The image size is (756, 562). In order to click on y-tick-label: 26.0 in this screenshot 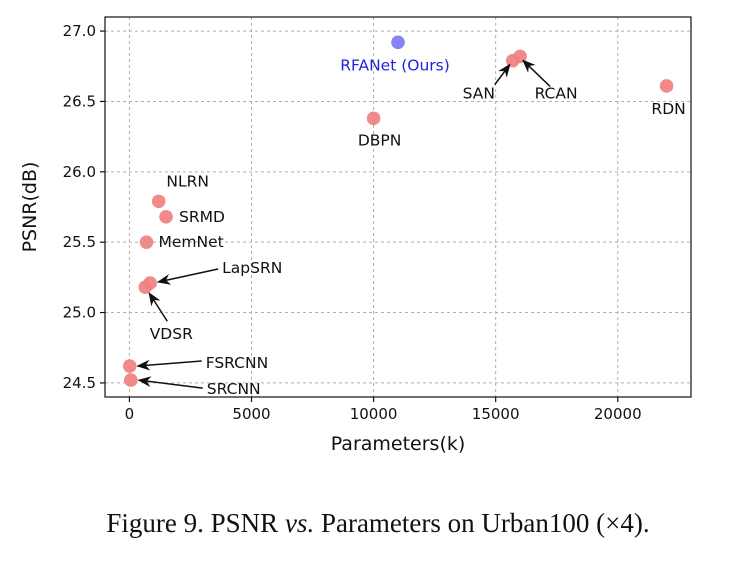, I will do `click(79, 172)`.